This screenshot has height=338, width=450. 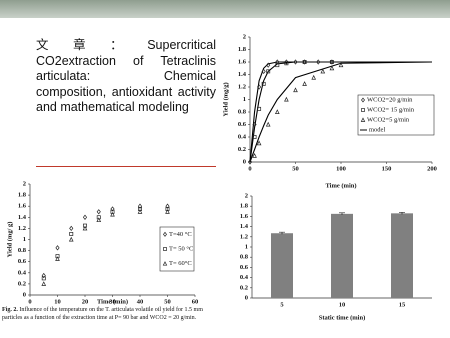 I want to click on x-tick-label: 10, so click(x=342, y=304).